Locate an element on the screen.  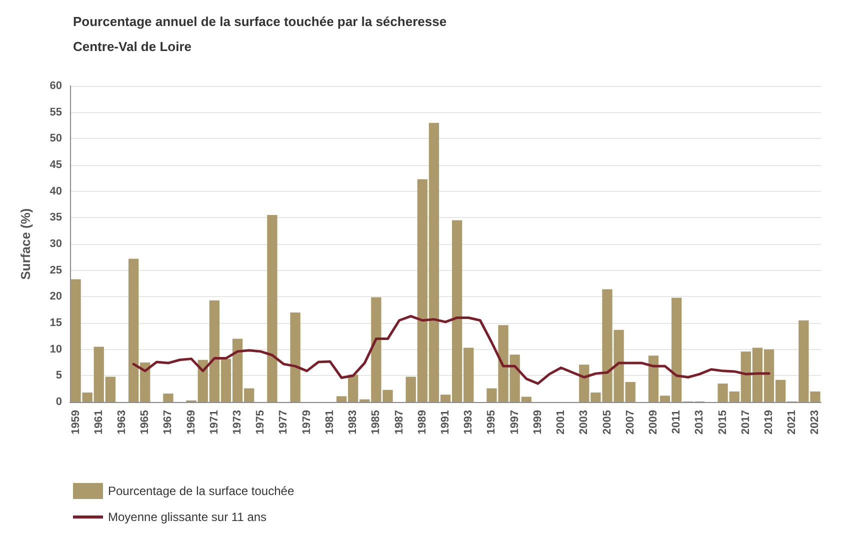
y-tick-label: 30 is located at coordinates (56, 244).